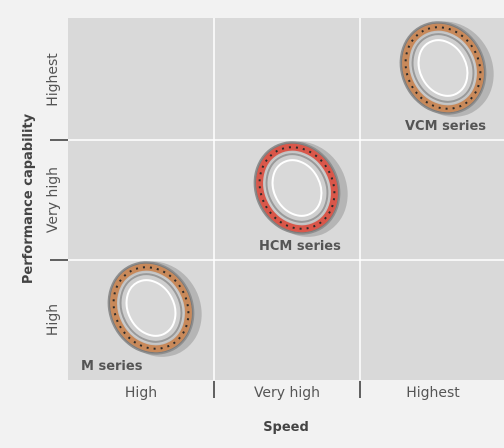 Image resolution: width=504 pixels, height=448 pixels. I want to click on y-tick-label-highest: Highest, so click(53, 80).